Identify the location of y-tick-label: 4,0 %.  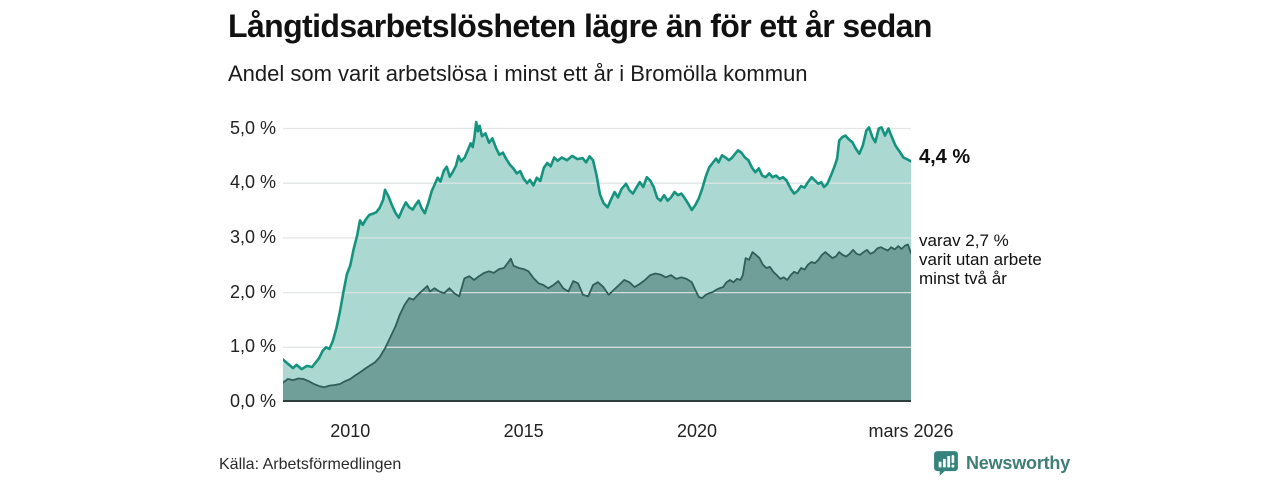
(252, 182).